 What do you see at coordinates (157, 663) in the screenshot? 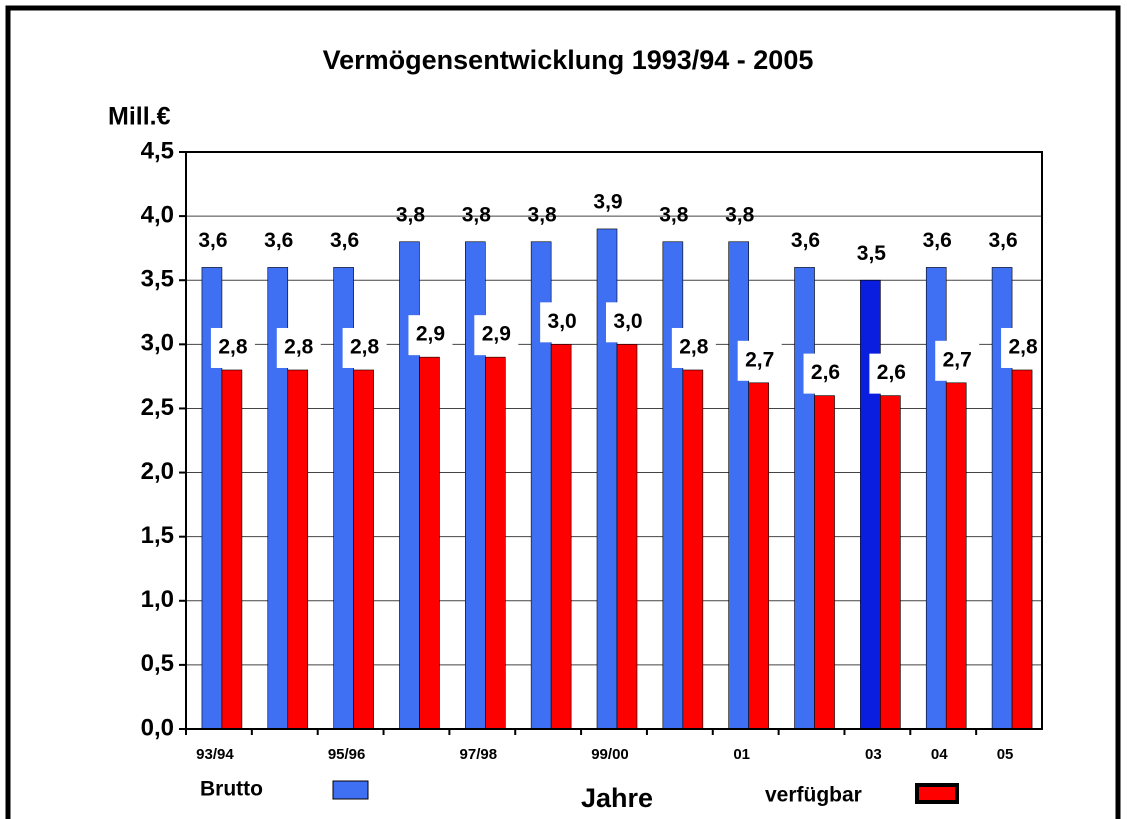
I see `y-tick-label: 0,5` at bounding box center [157, 663].